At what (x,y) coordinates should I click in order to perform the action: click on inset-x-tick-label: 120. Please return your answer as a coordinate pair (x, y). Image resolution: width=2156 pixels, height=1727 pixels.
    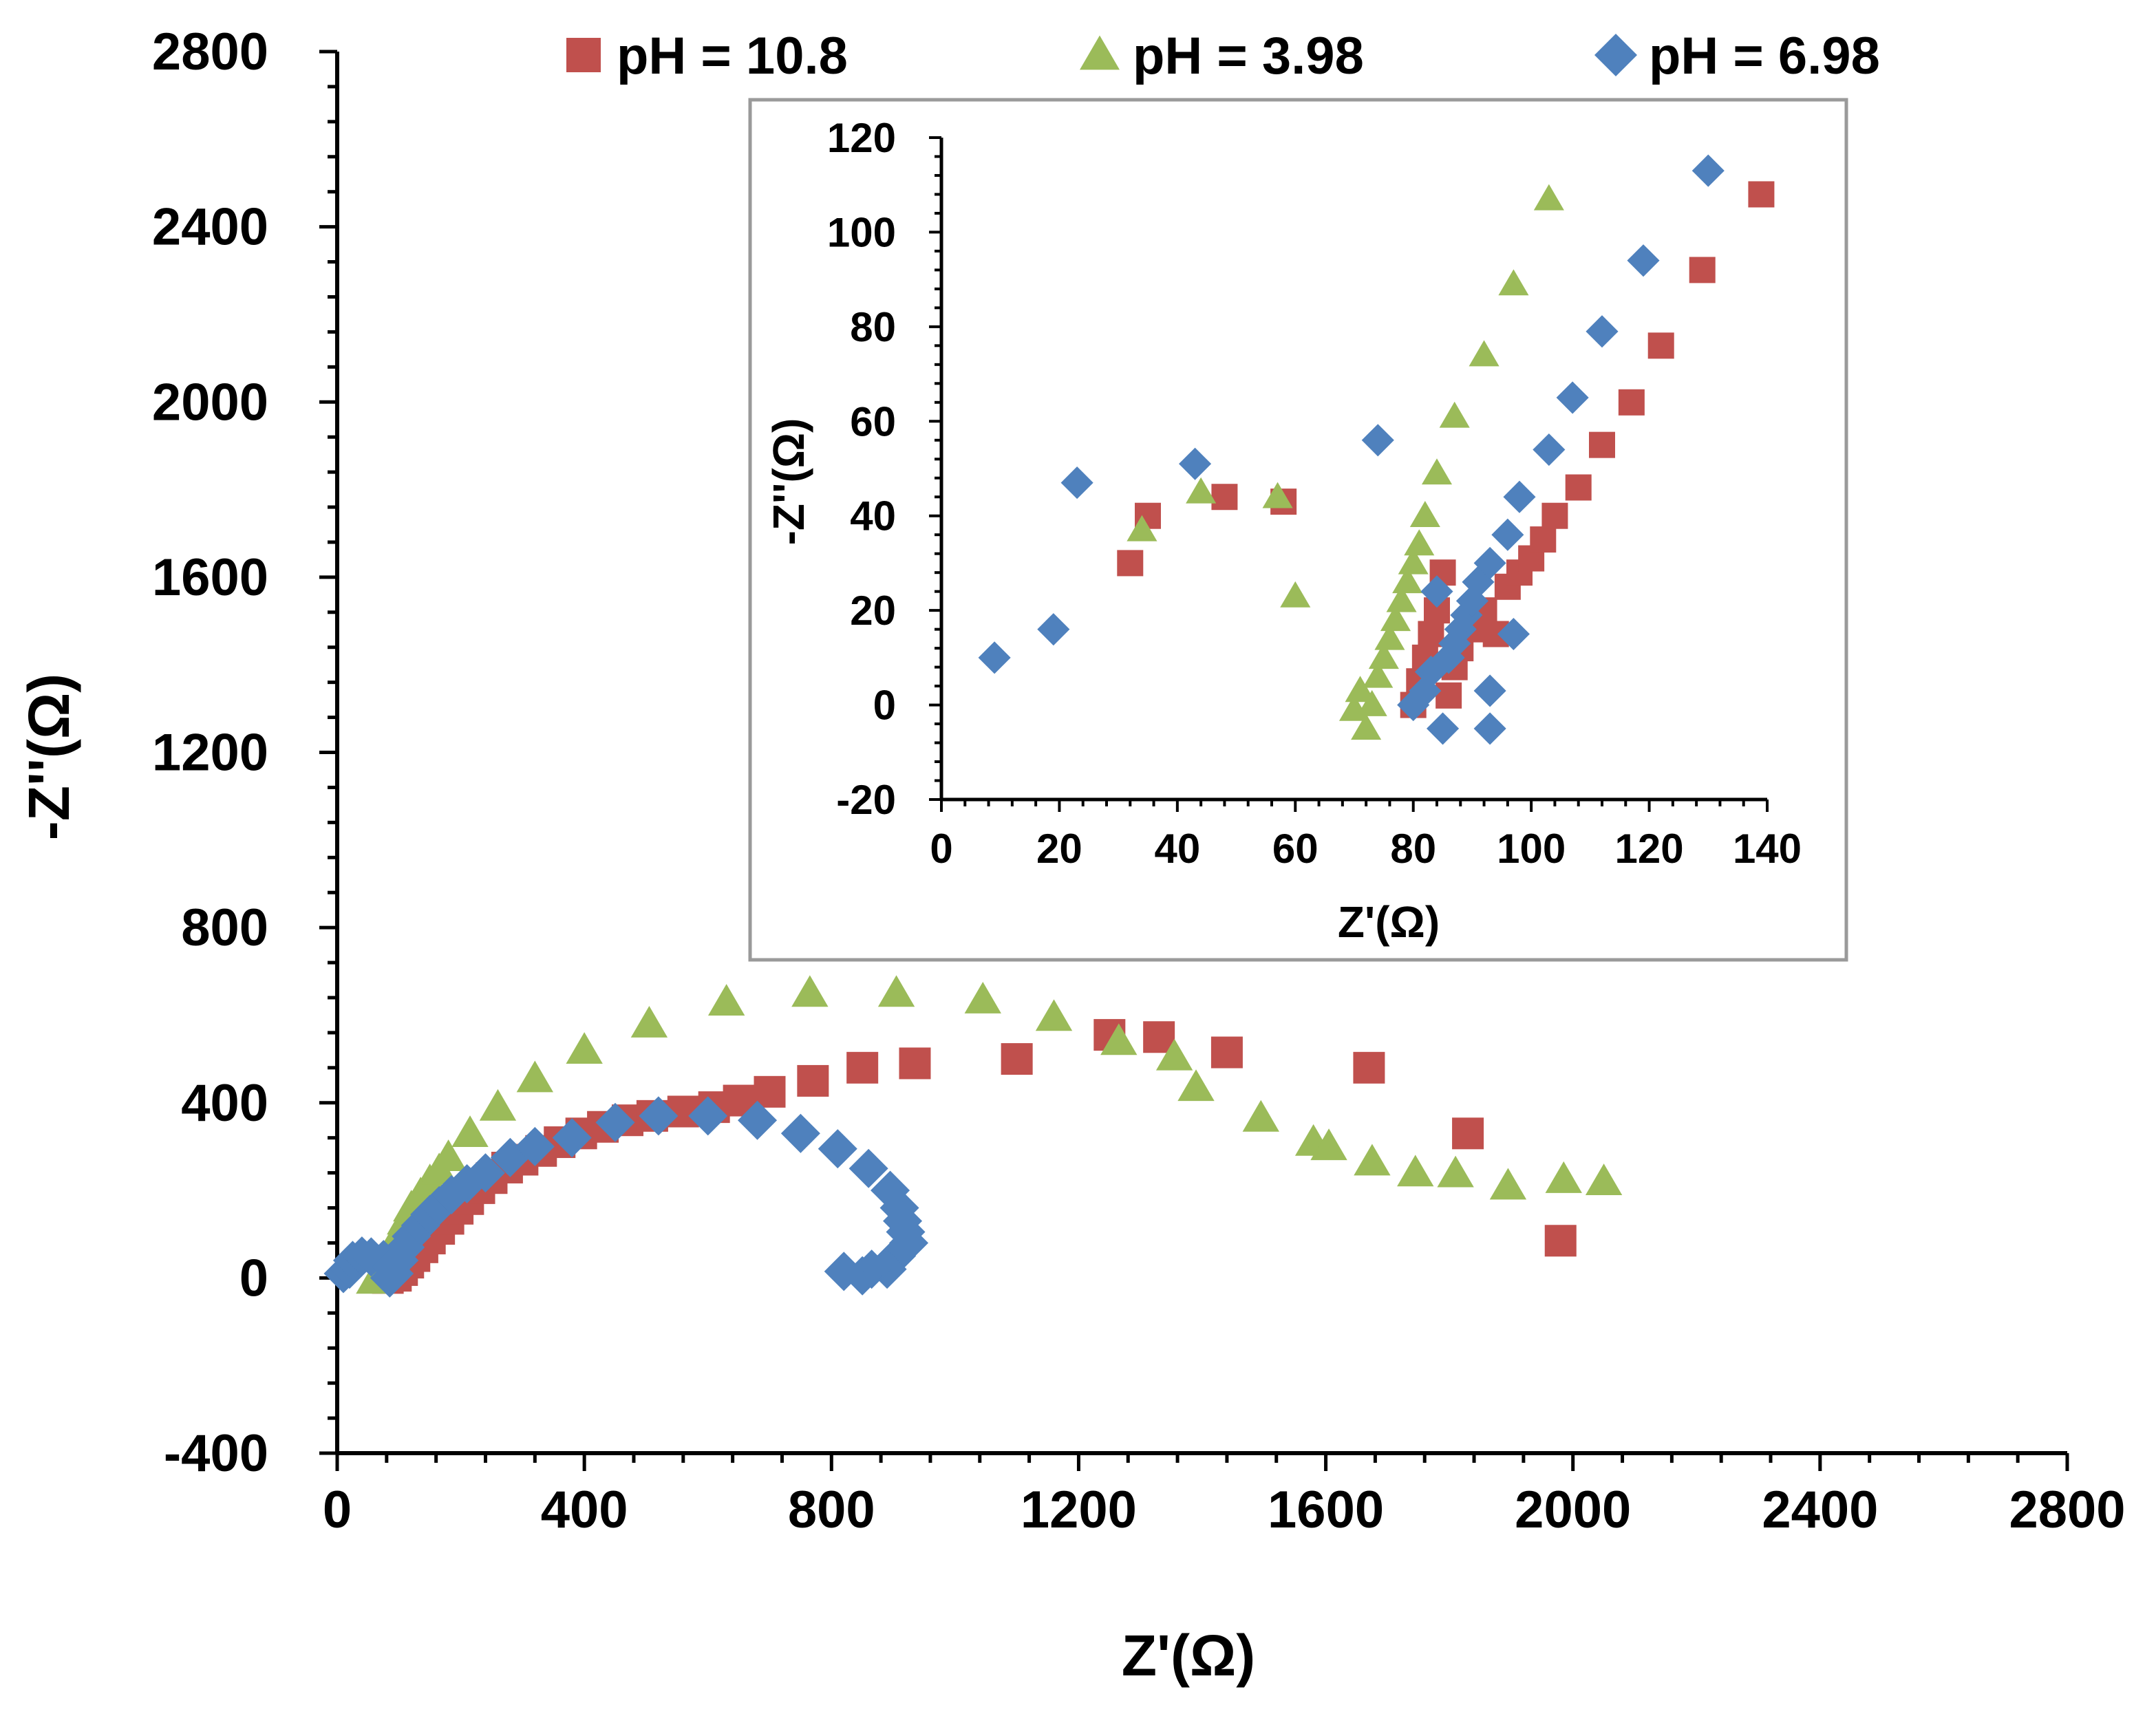
    Looking at the image, I should click on (1649, 849).